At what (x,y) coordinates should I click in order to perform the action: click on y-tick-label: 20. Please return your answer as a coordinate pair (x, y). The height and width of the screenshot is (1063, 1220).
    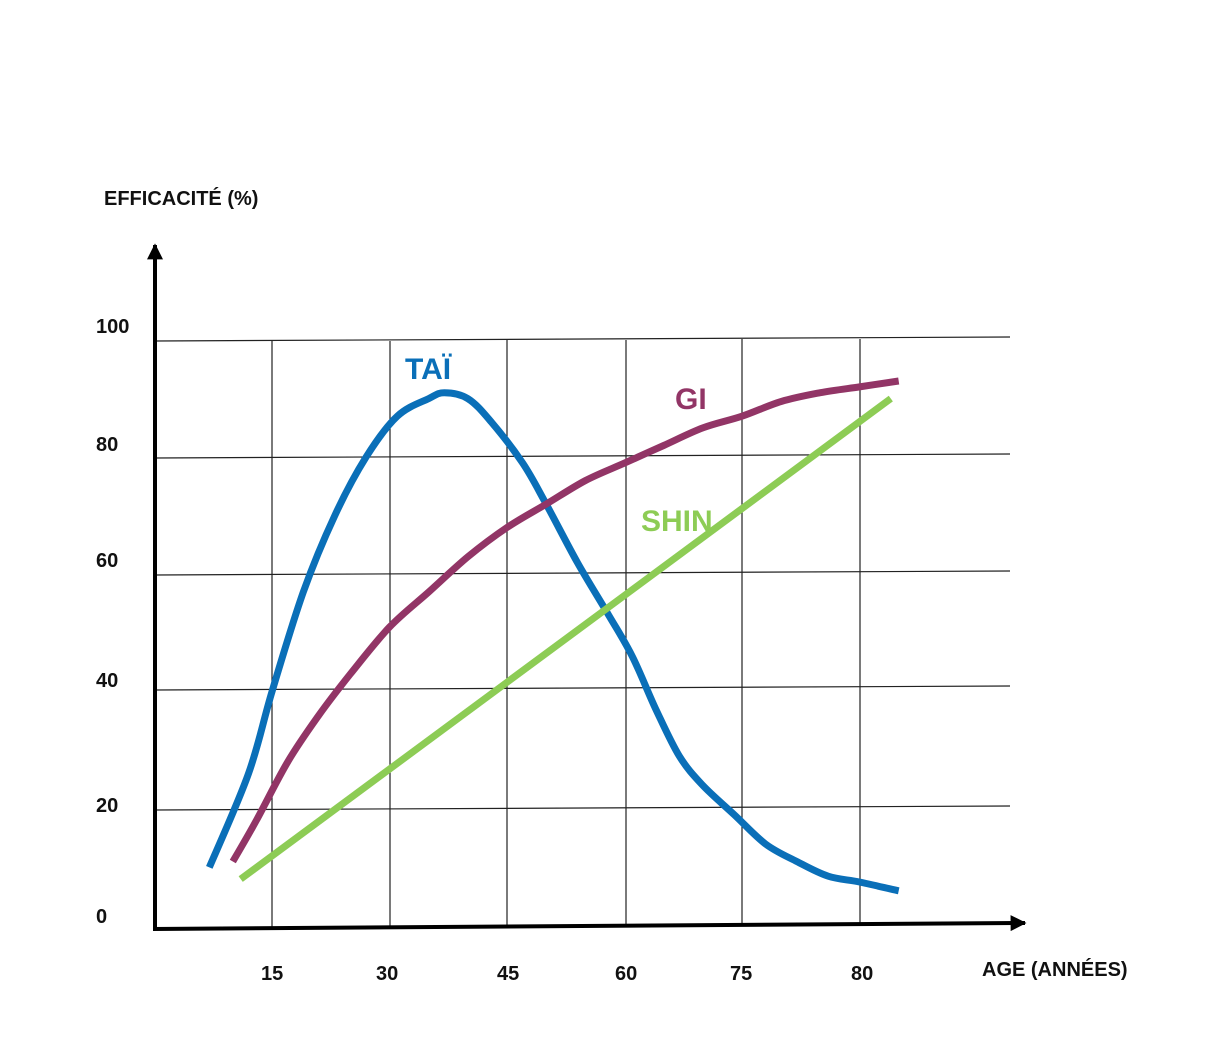
    Looking at the image, I should click on (107, 806).